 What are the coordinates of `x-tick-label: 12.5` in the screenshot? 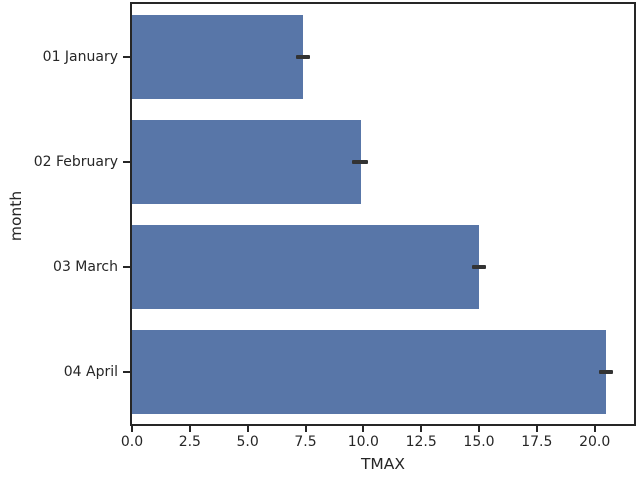 It's located at (421, 442).